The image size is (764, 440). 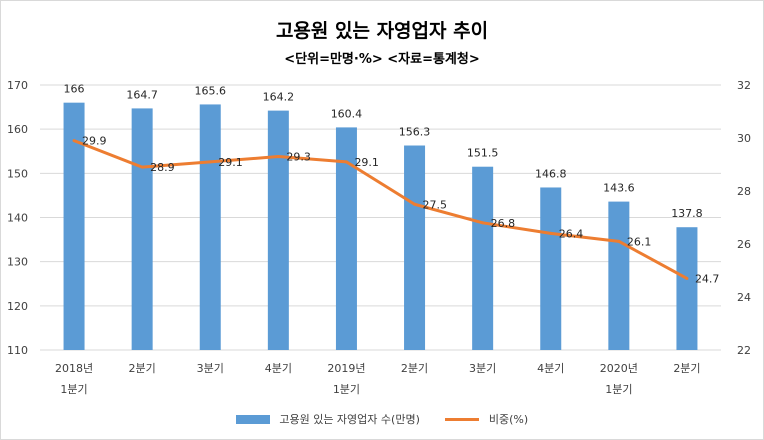 What do you see at coordinates (17, 129) in the screenshot?
I see `y-left-tick-label: 160` at bounding box center [17, 129].